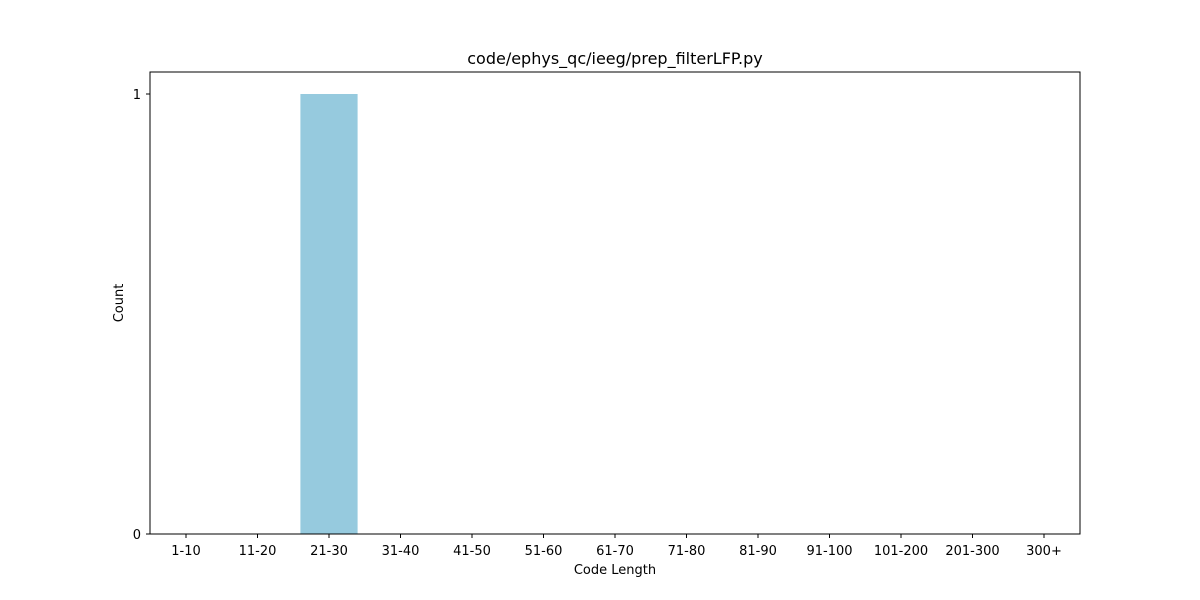 This screenshot has width=1200, height=600. What do you see at coordinates (401, 551) in the screenshot?
I see `x-tick-label: 31-40` at bounding box center [401, 551].